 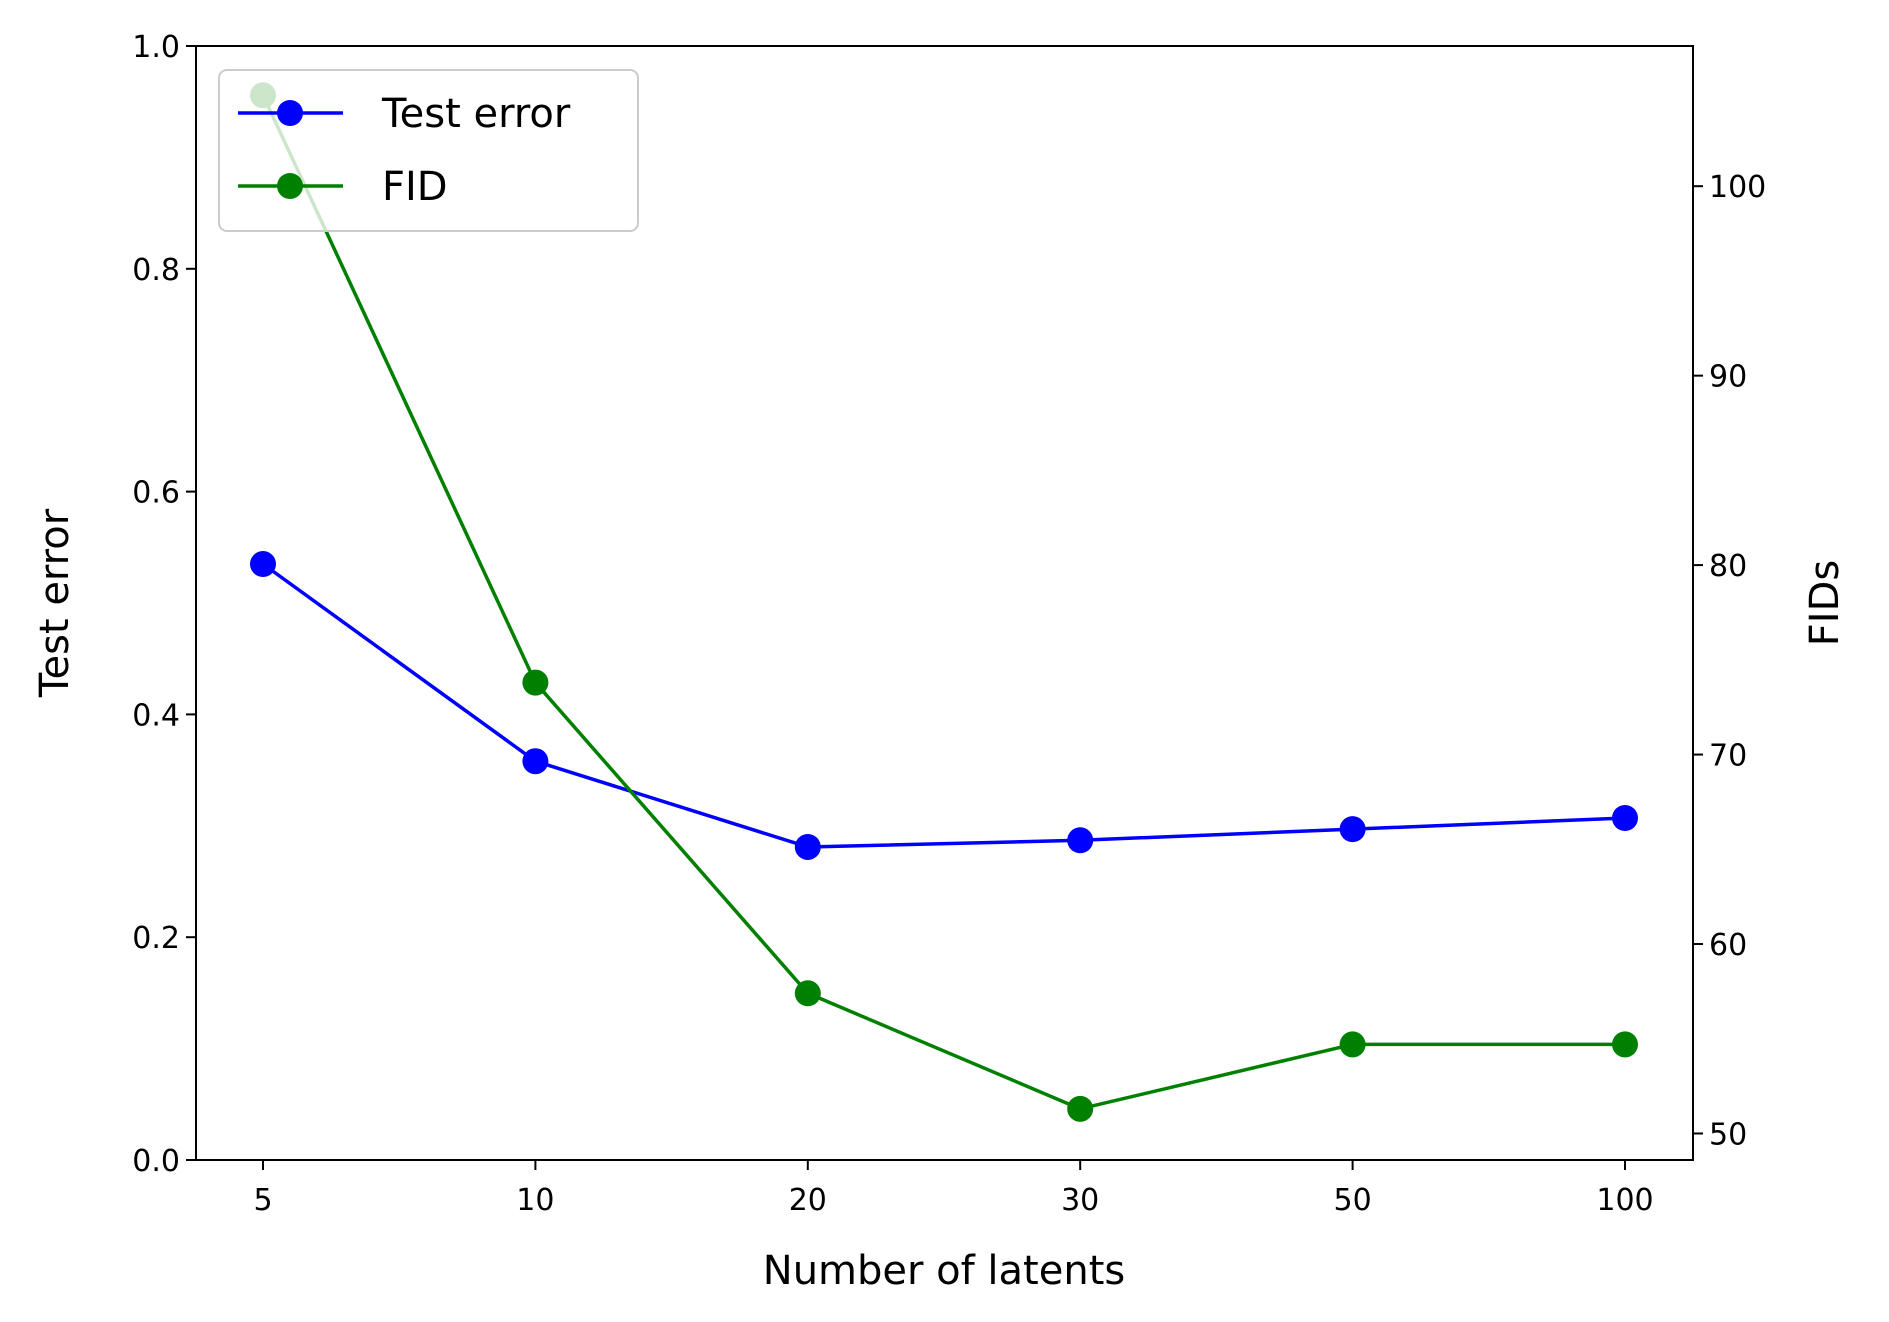 I want to click on right-tick-label: 100, so click(x=1737, y=187).